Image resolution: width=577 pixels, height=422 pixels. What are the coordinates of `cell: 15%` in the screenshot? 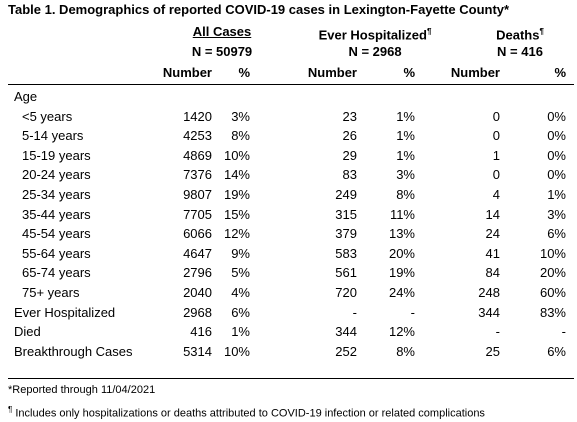 It's located at (236, 214).